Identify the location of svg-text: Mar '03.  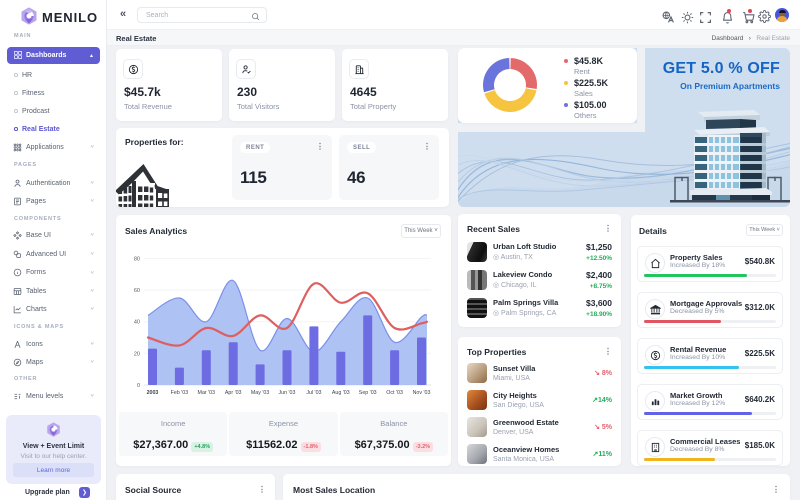
(207, 393).